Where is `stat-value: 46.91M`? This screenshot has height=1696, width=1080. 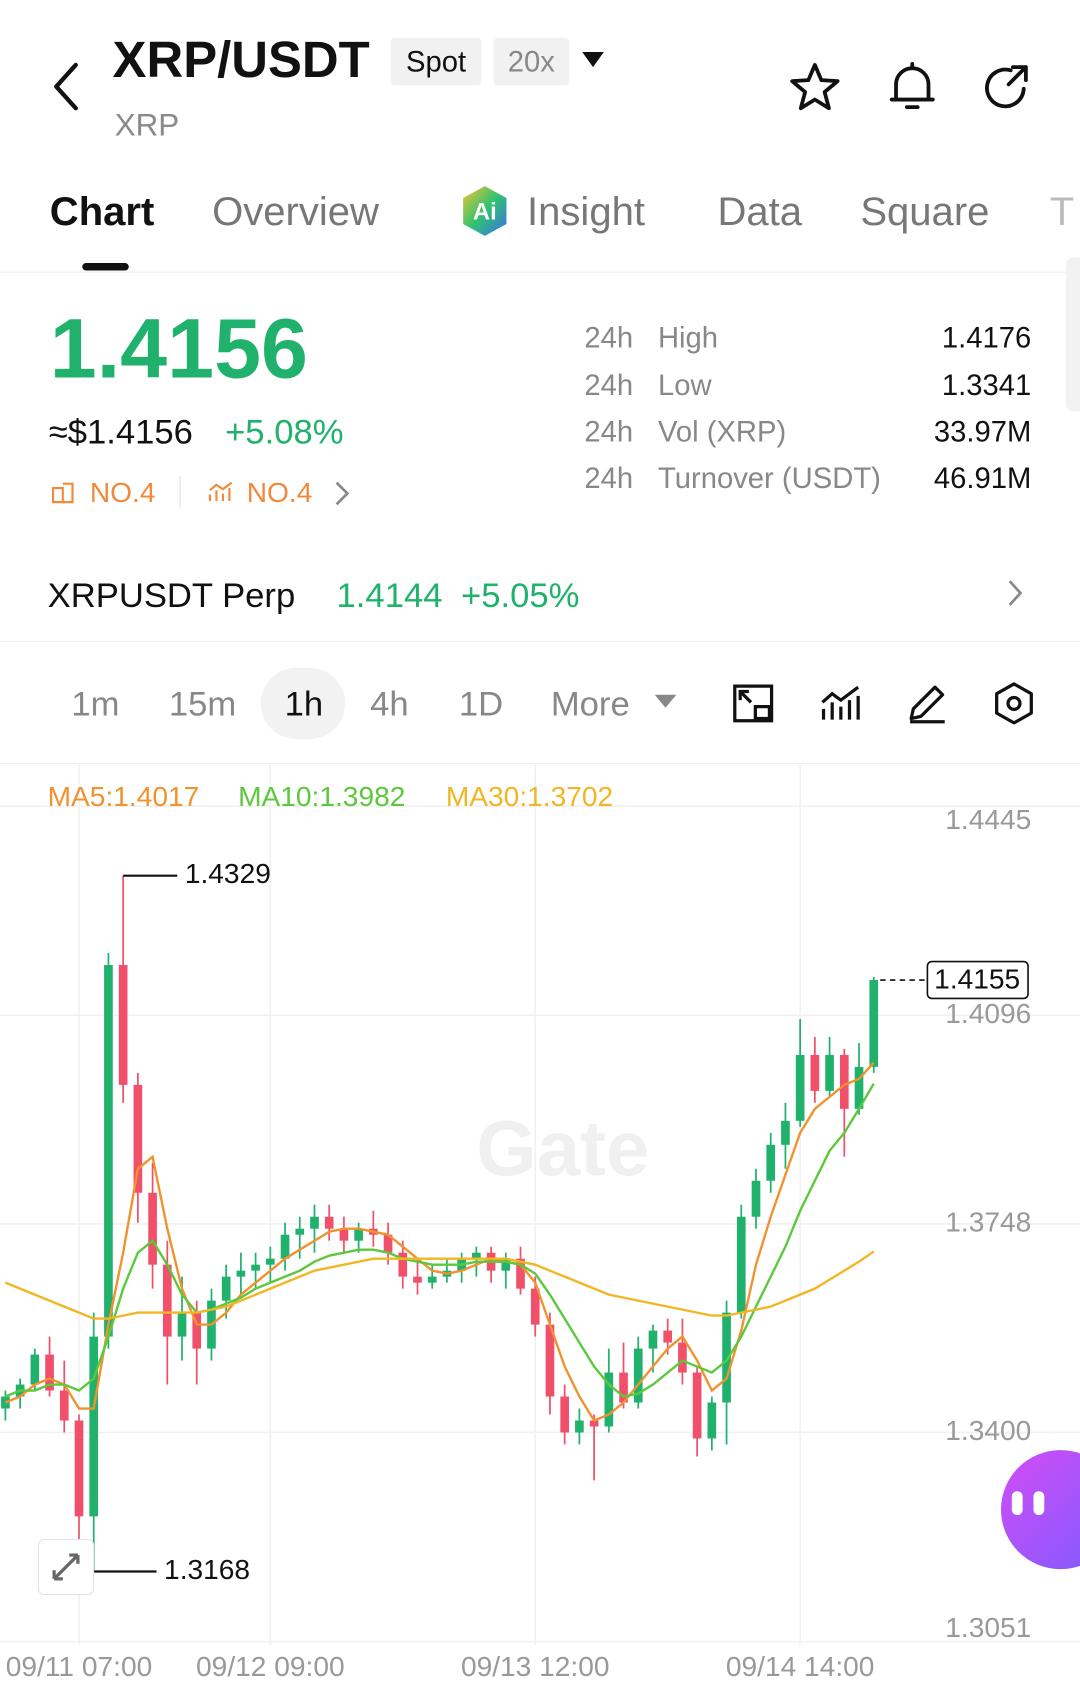
stat-value: 46.91M is located at coordinates (982, 478).